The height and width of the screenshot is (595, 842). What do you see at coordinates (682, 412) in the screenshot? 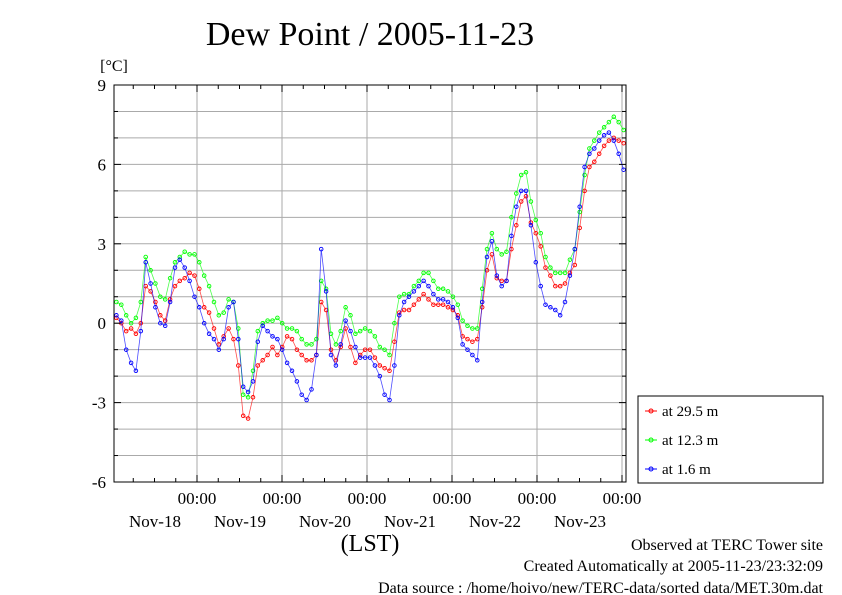
I see `legend-item: at 29.5 m` at bounding box center [682, 412].